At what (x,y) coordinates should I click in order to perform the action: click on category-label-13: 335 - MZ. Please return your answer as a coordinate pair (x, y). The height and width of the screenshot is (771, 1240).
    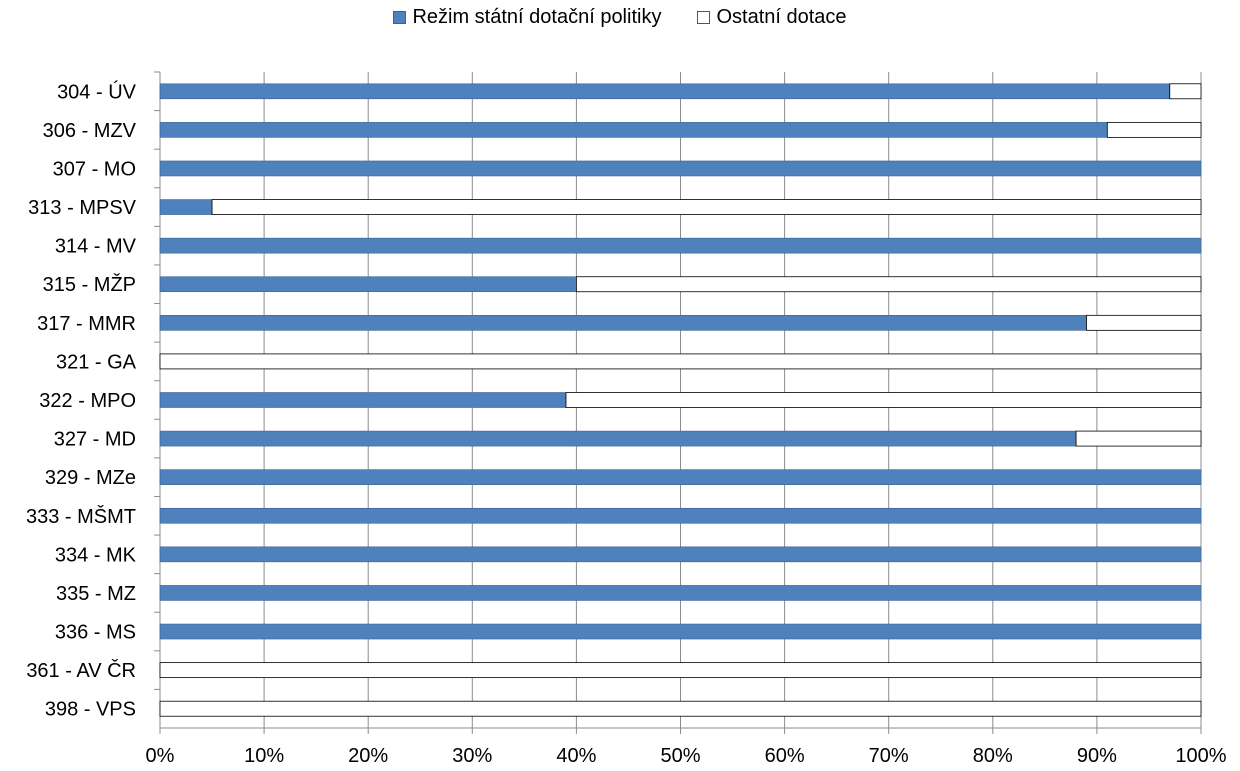
    Looking at the image, I should click on (96, 594).